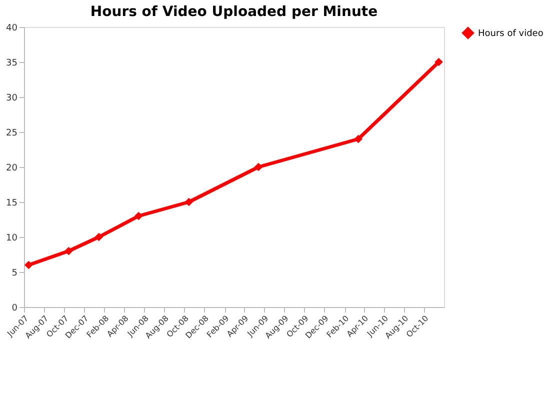 The height and width of the screenshot is (400, 560). Describe the element at coordinates (12, 133) in the screenshot. I see `y-tick-label: 25` at that location.